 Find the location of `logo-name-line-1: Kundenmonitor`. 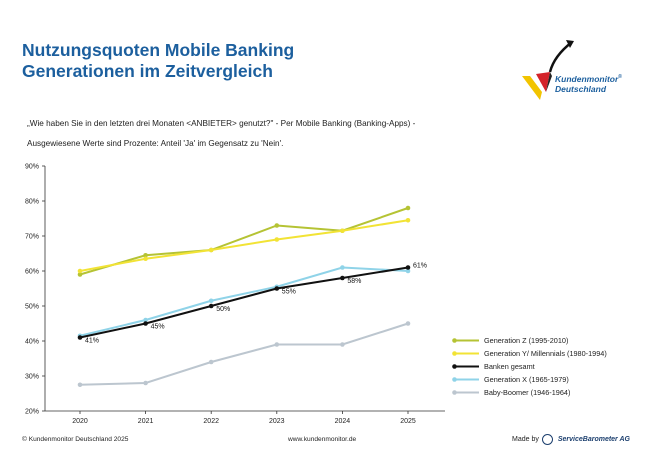

logo-name-line-1: Kundenmonitor is located at coordinates (587, 78).